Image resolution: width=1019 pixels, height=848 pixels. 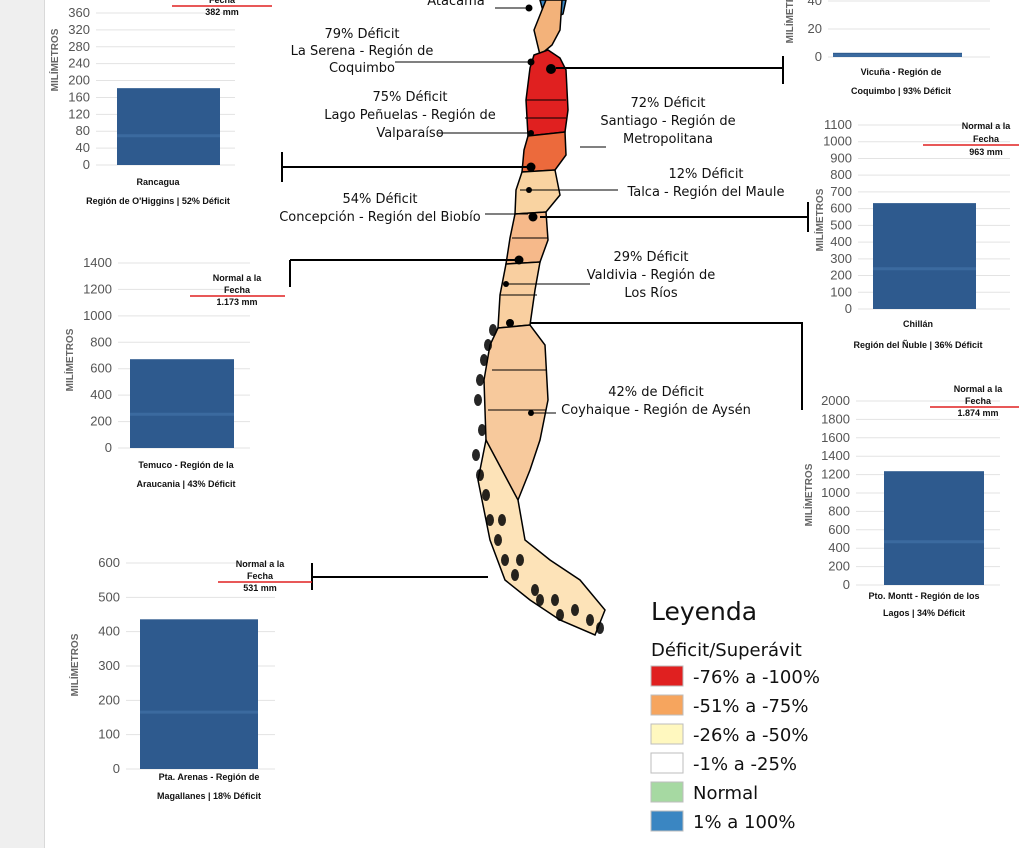 I want to click on marker-rancagua, so click(x=531, y=167).